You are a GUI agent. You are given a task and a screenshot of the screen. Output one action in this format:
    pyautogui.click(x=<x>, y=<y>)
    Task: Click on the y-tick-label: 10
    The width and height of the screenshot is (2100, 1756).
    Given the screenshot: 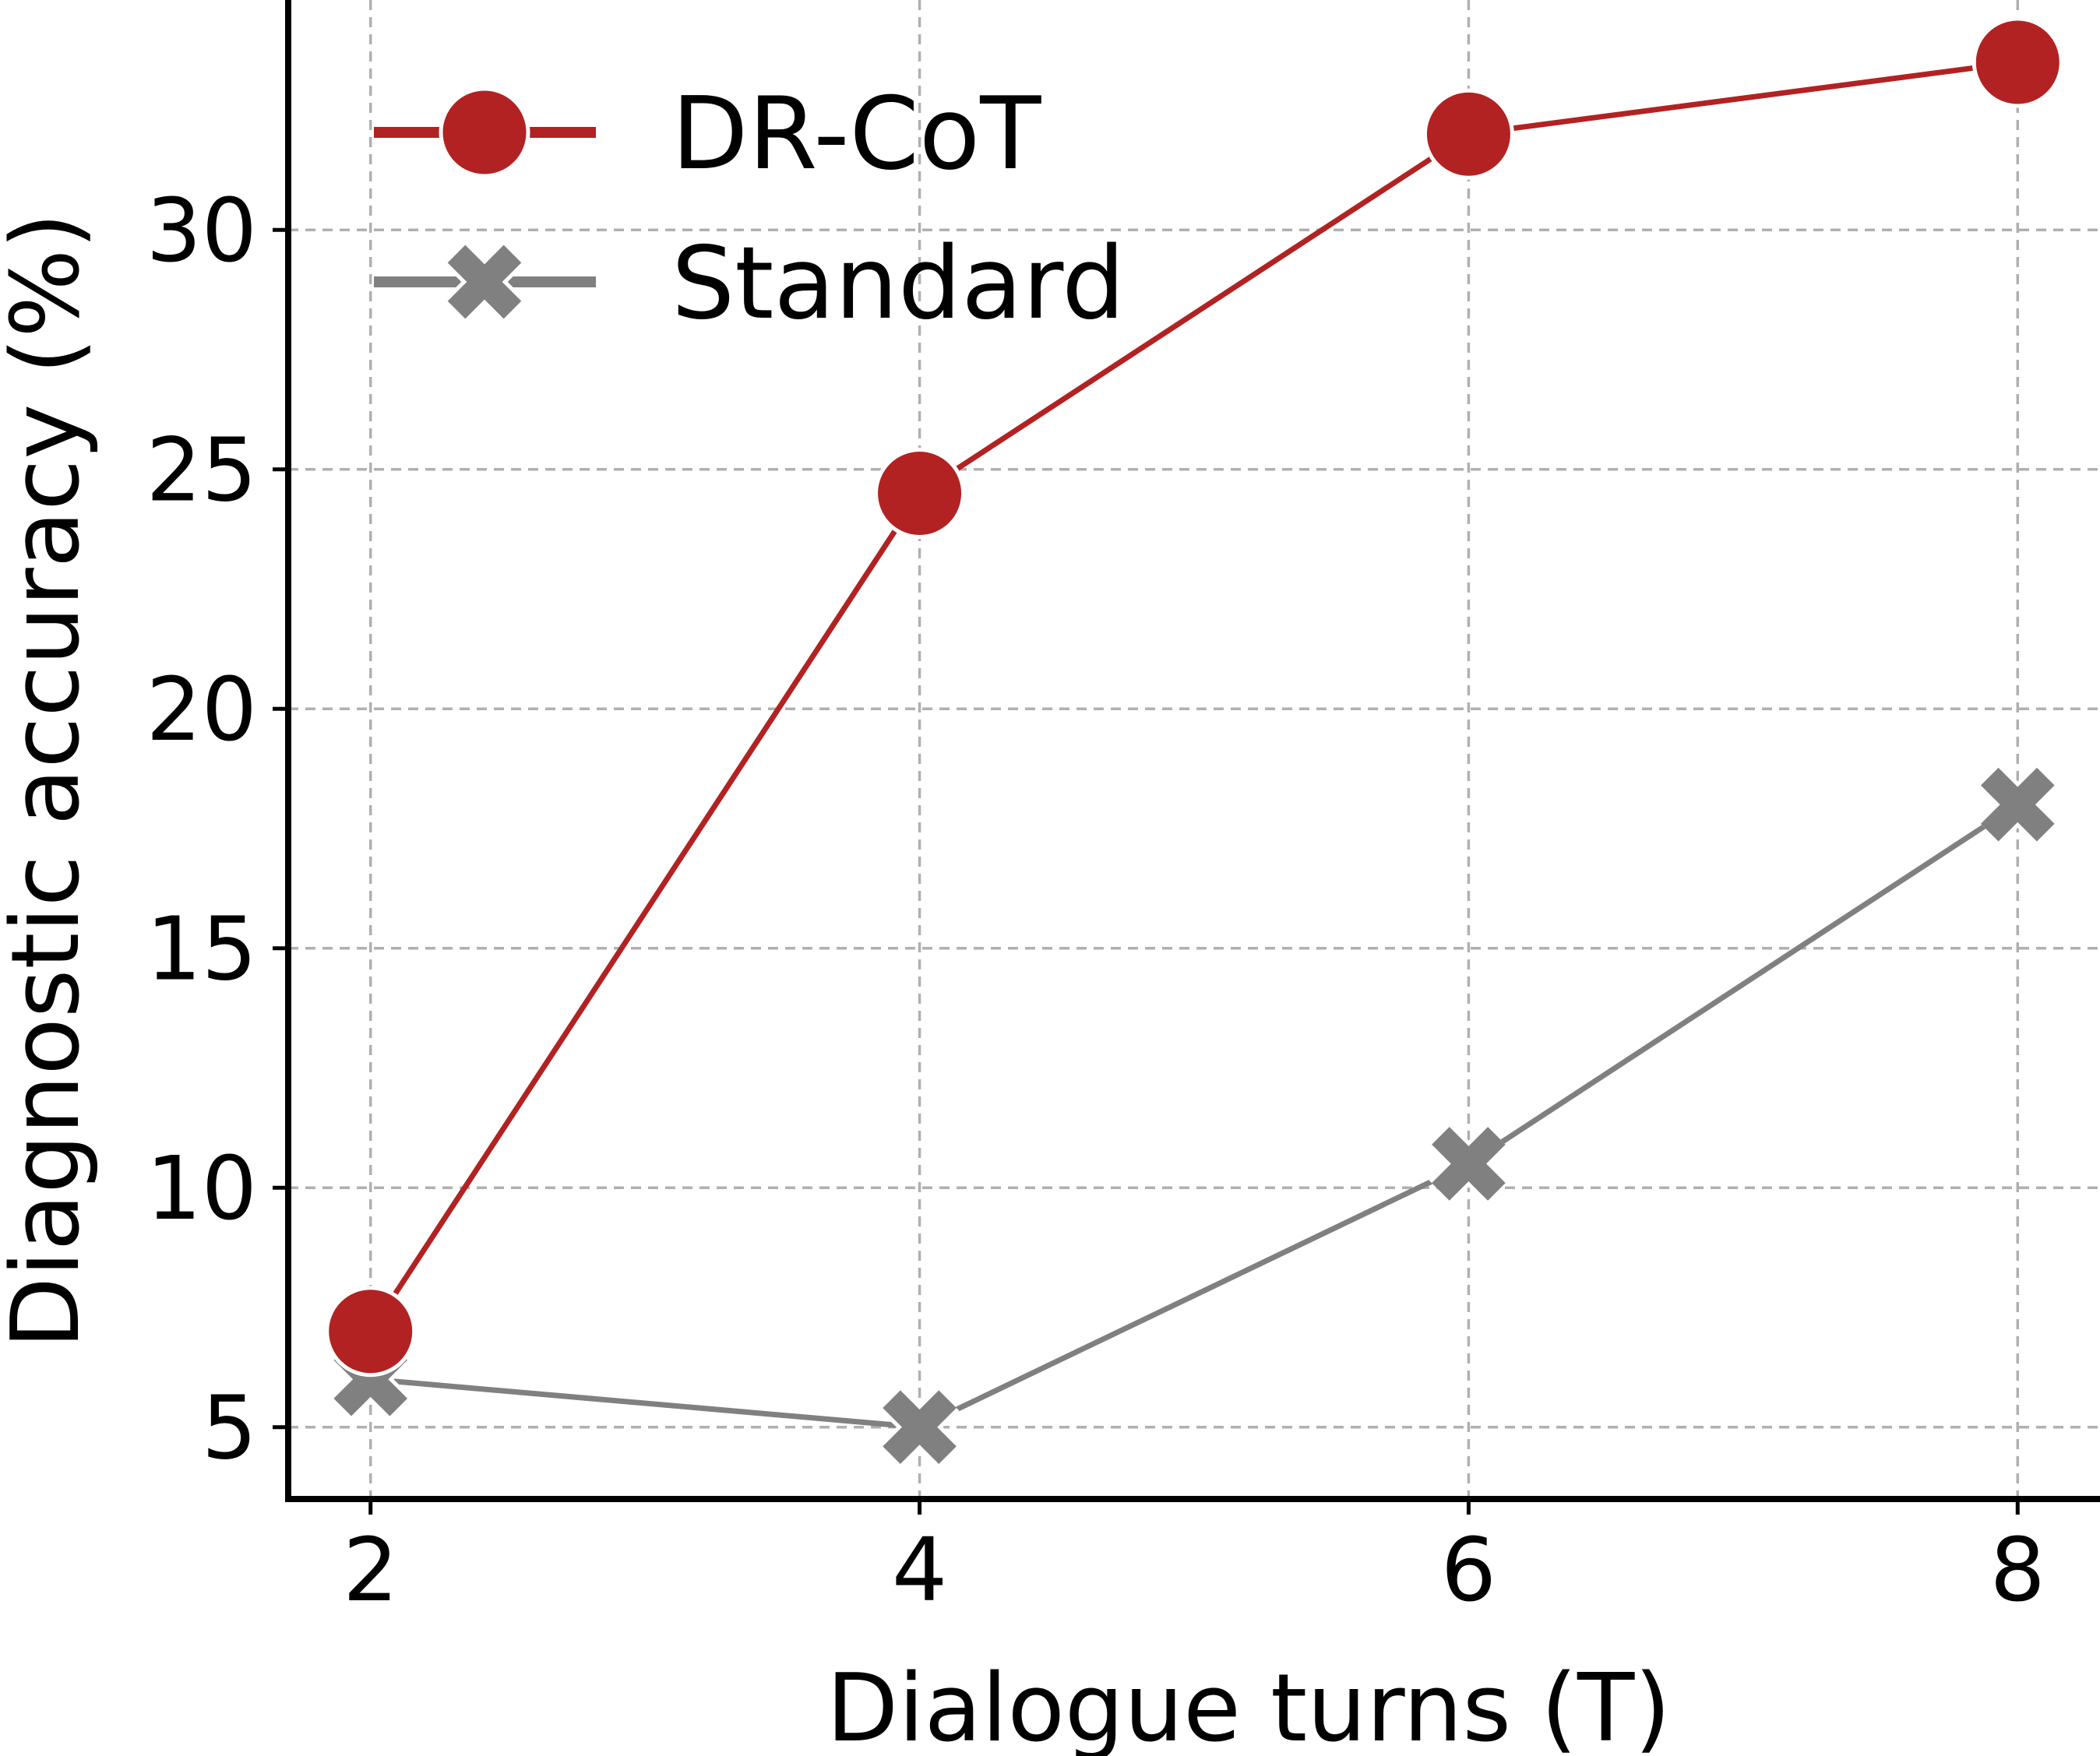 What is the action you would take?
    pyautogui.click(x=201, y=1189)
    